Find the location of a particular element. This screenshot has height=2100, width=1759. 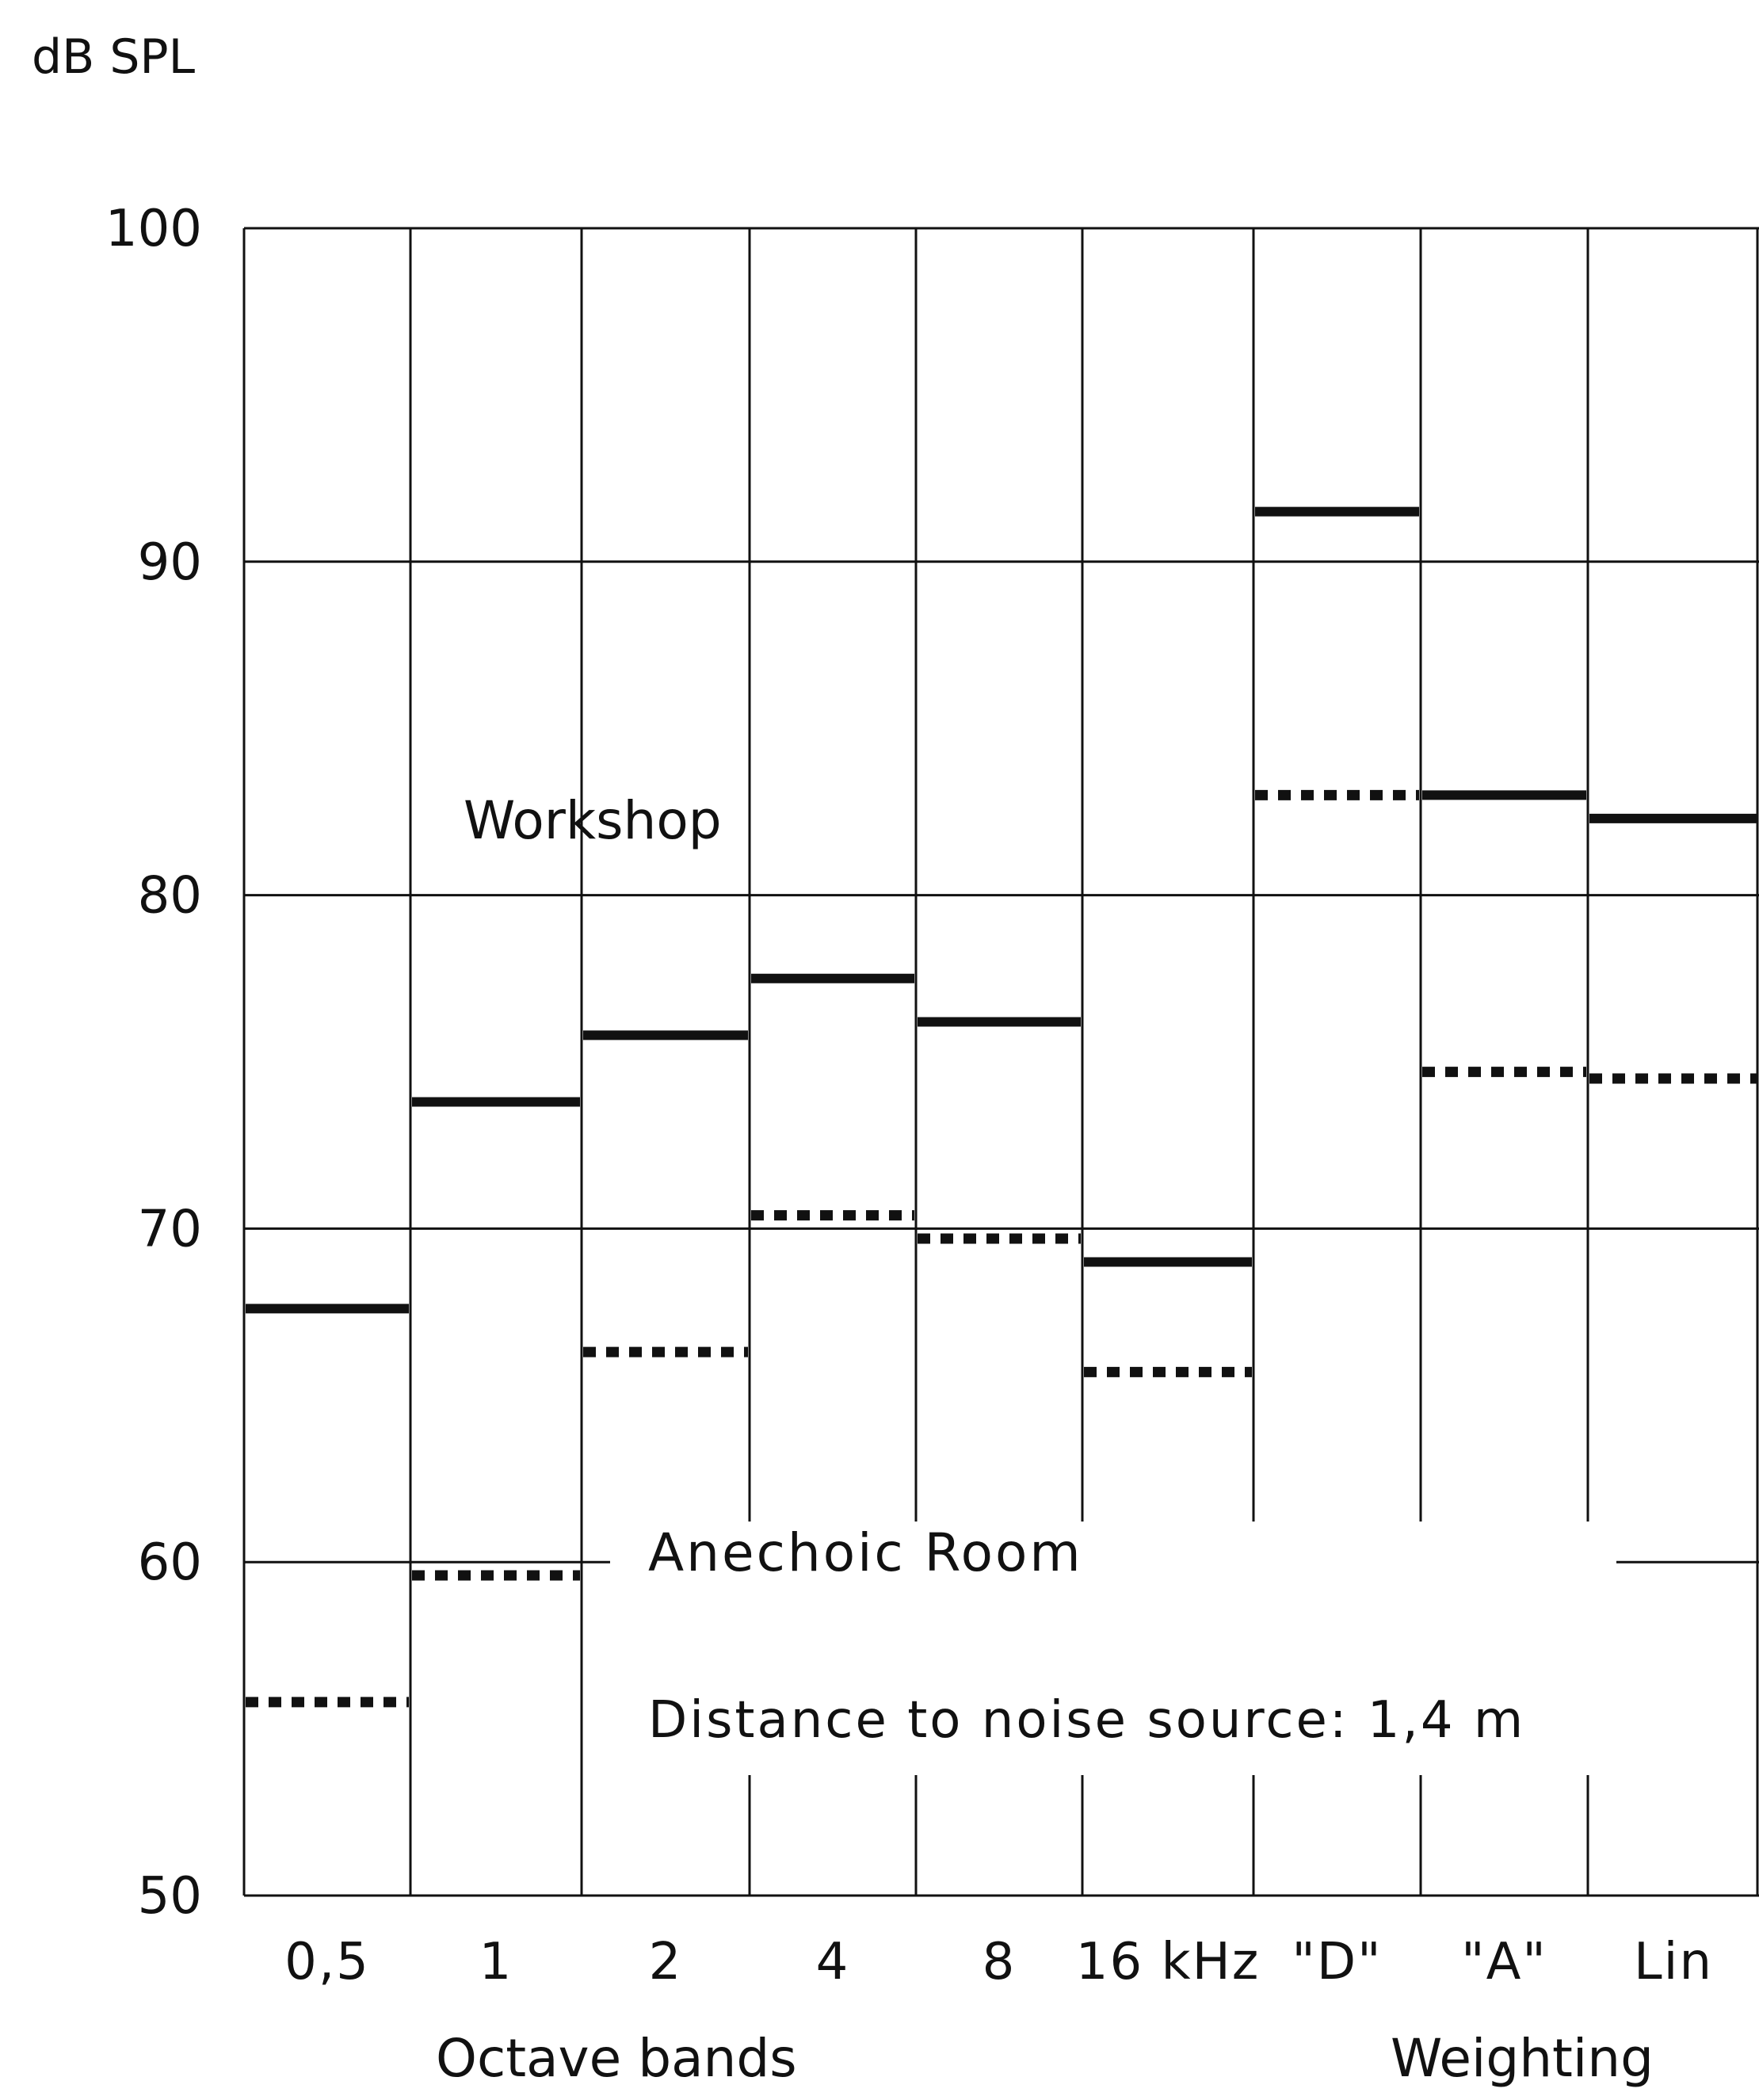

x-tick-labels: 0,5 1 2 4 8 16 kHz "D" "A" Lin is located at coordinates (998, 1962).